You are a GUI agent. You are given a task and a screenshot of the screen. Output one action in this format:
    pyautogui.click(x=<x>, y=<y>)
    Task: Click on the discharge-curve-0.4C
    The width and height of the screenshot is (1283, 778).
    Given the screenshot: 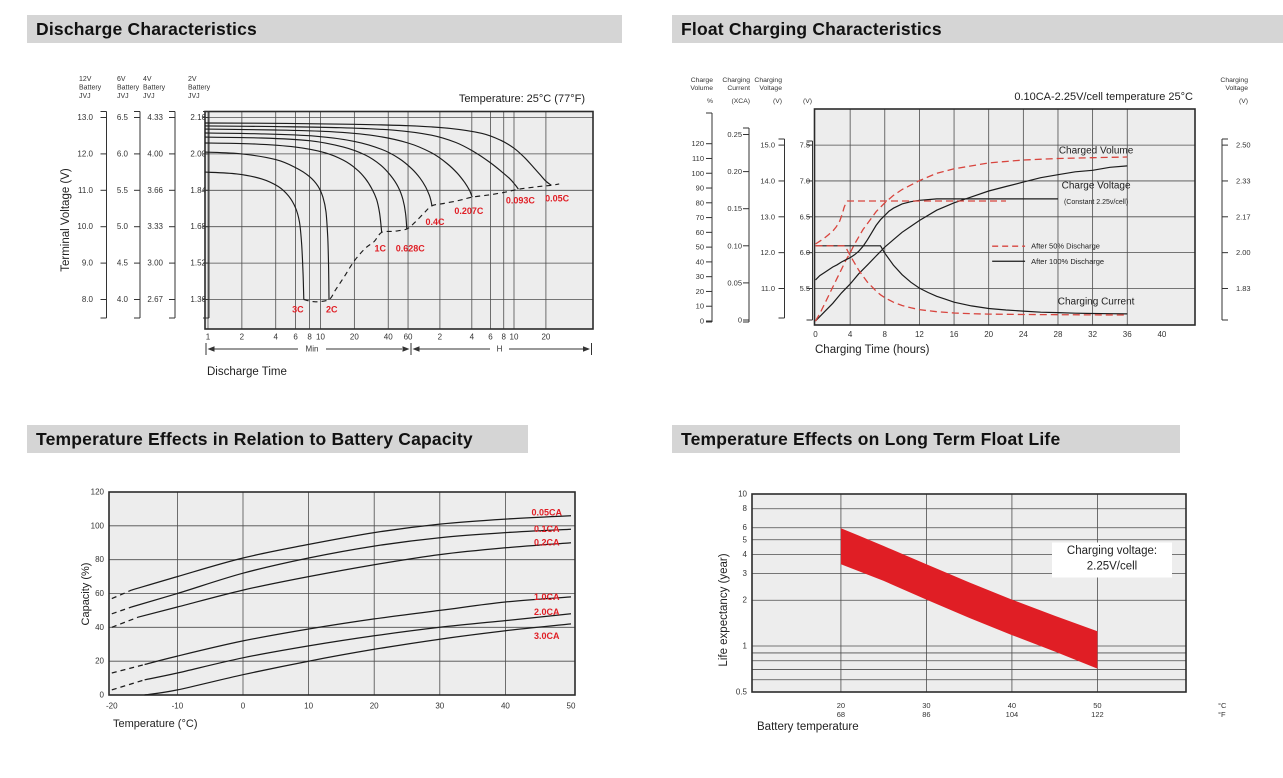 What is the action you would take?
    pyautogui.click(x=318, y=169)
    